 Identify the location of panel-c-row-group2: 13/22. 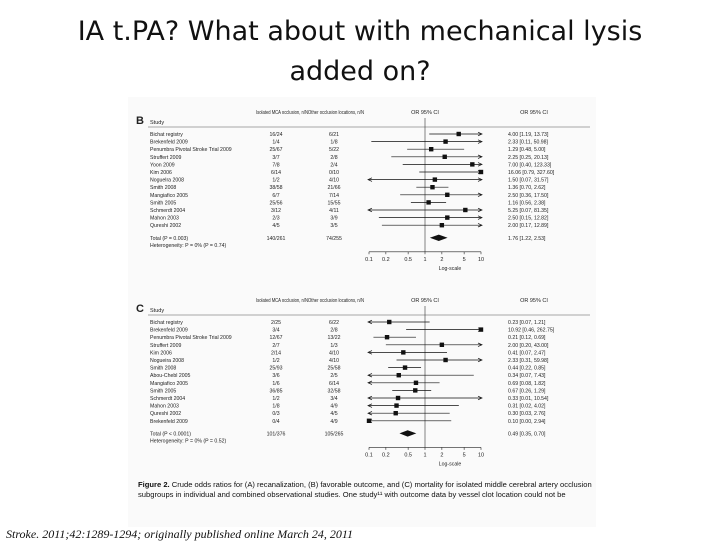
(334, 338).